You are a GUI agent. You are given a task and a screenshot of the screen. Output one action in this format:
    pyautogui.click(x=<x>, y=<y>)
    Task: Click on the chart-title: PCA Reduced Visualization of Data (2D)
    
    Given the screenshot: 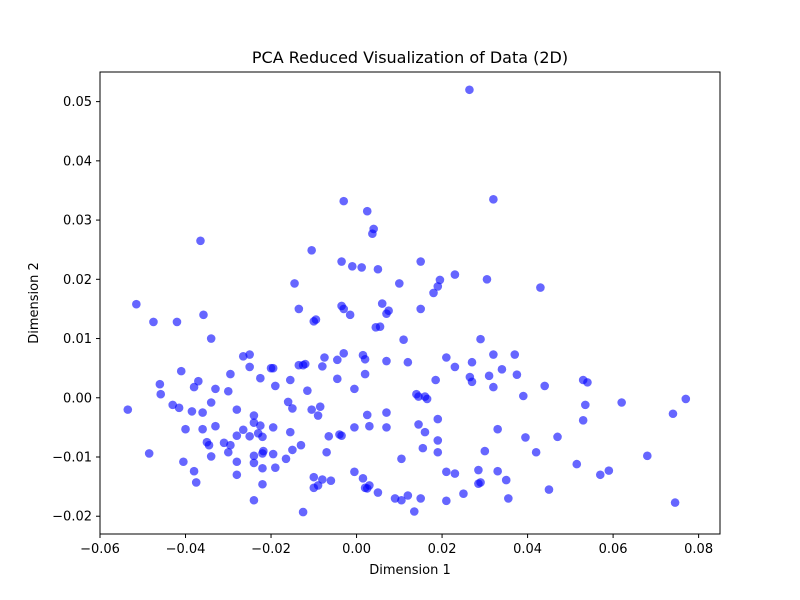 What is the action you would take?
    pyautogui.click(x=410, y=57)
    